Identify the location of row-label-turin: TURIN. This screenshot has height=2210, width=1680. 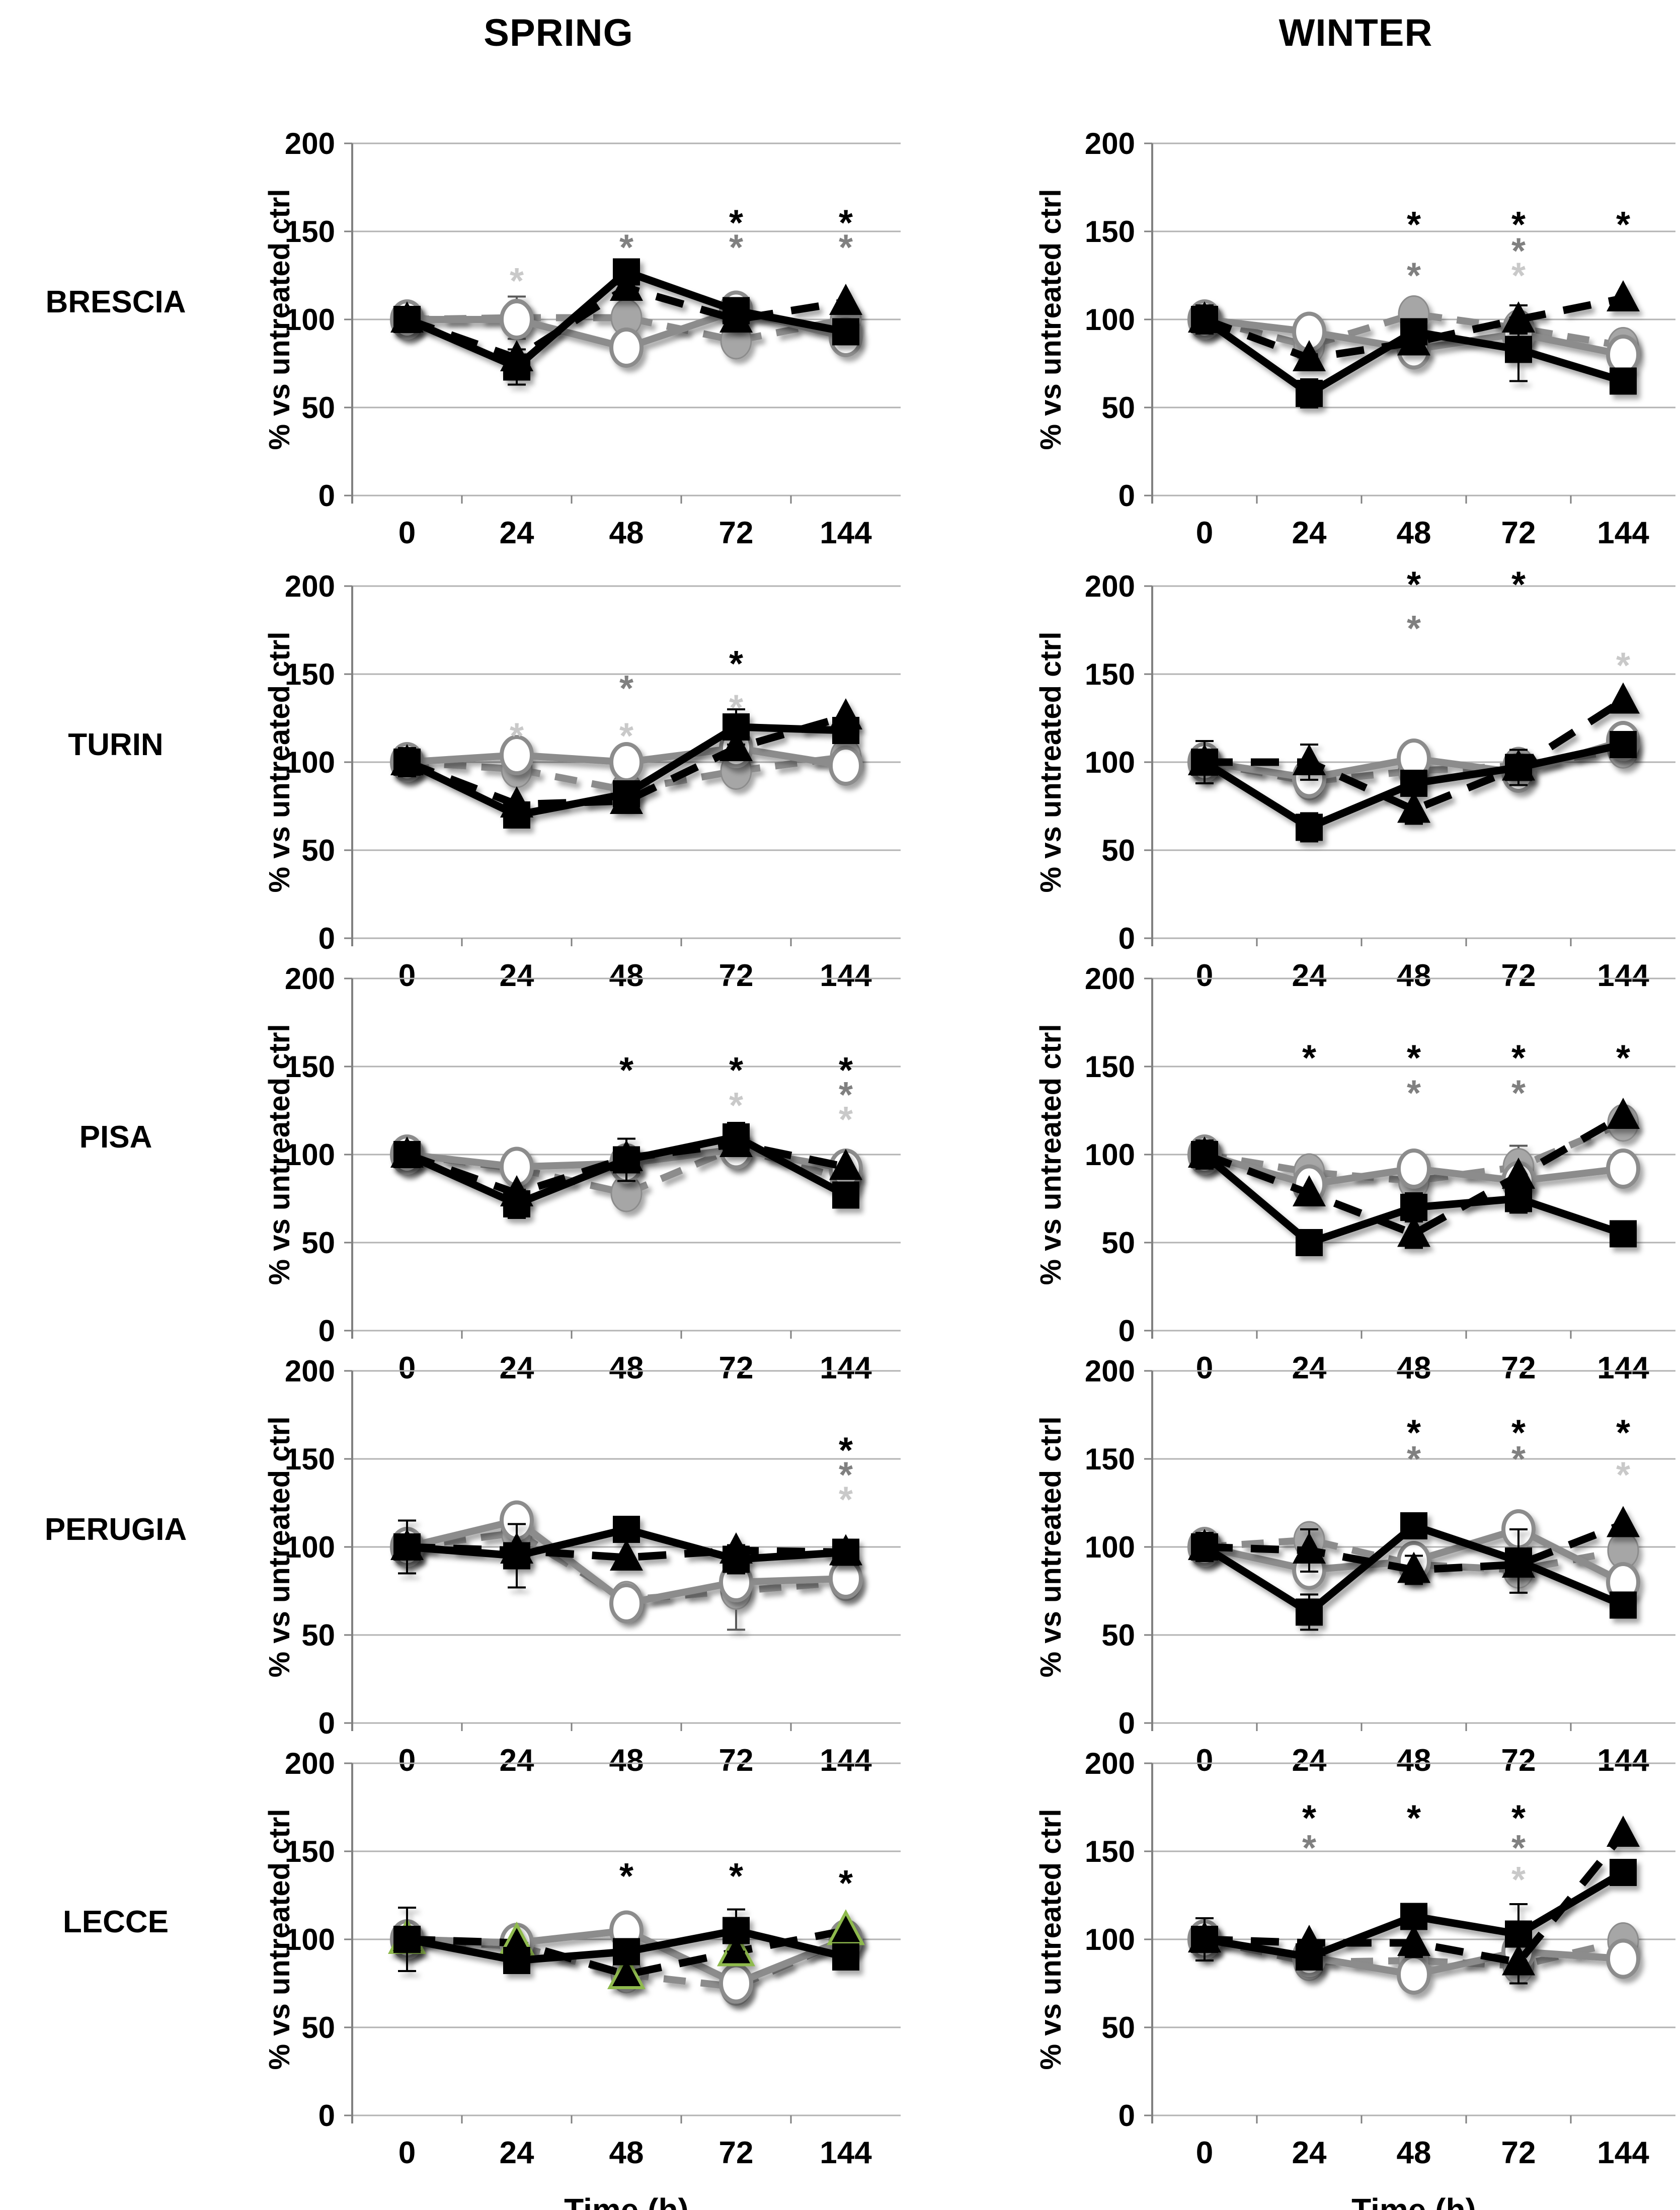
(116, 745).